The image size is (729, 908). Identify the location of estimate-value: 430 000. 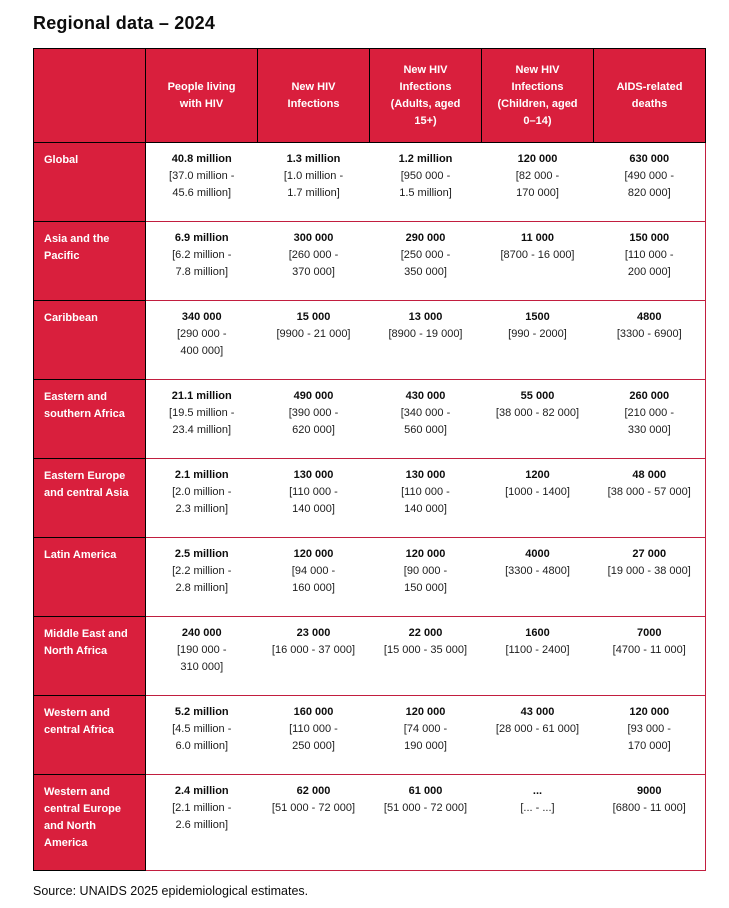
(425, 396).